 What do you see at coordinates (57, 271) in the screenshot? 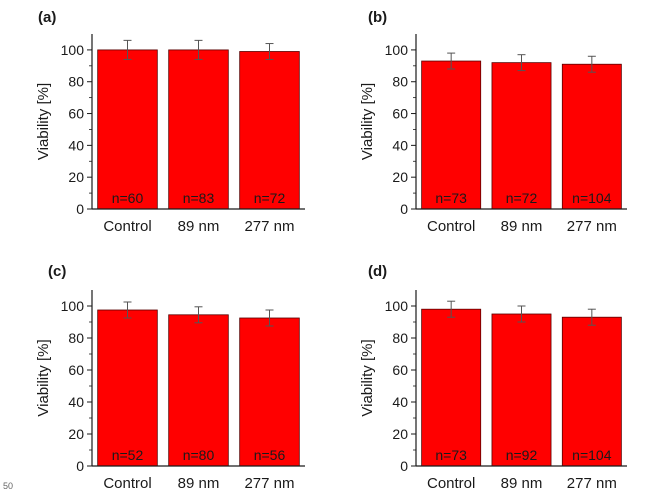
I see `panel-label: (c)` at bounding box center [57, 271].